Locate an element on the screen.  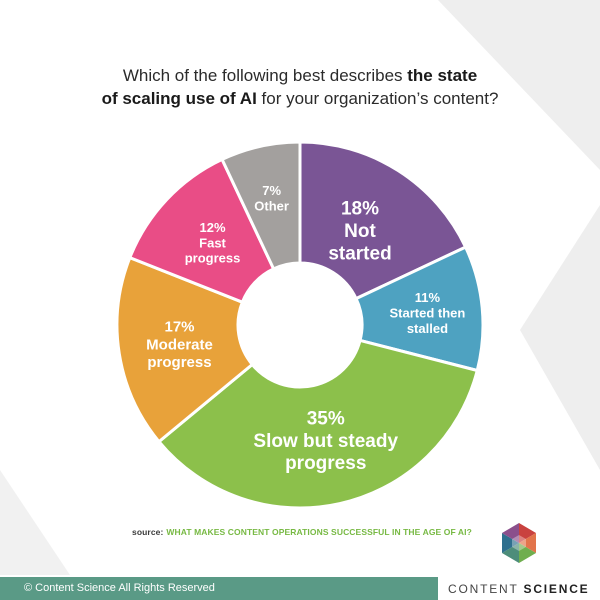
bg-shape-right is located at coordinates (560, 337).